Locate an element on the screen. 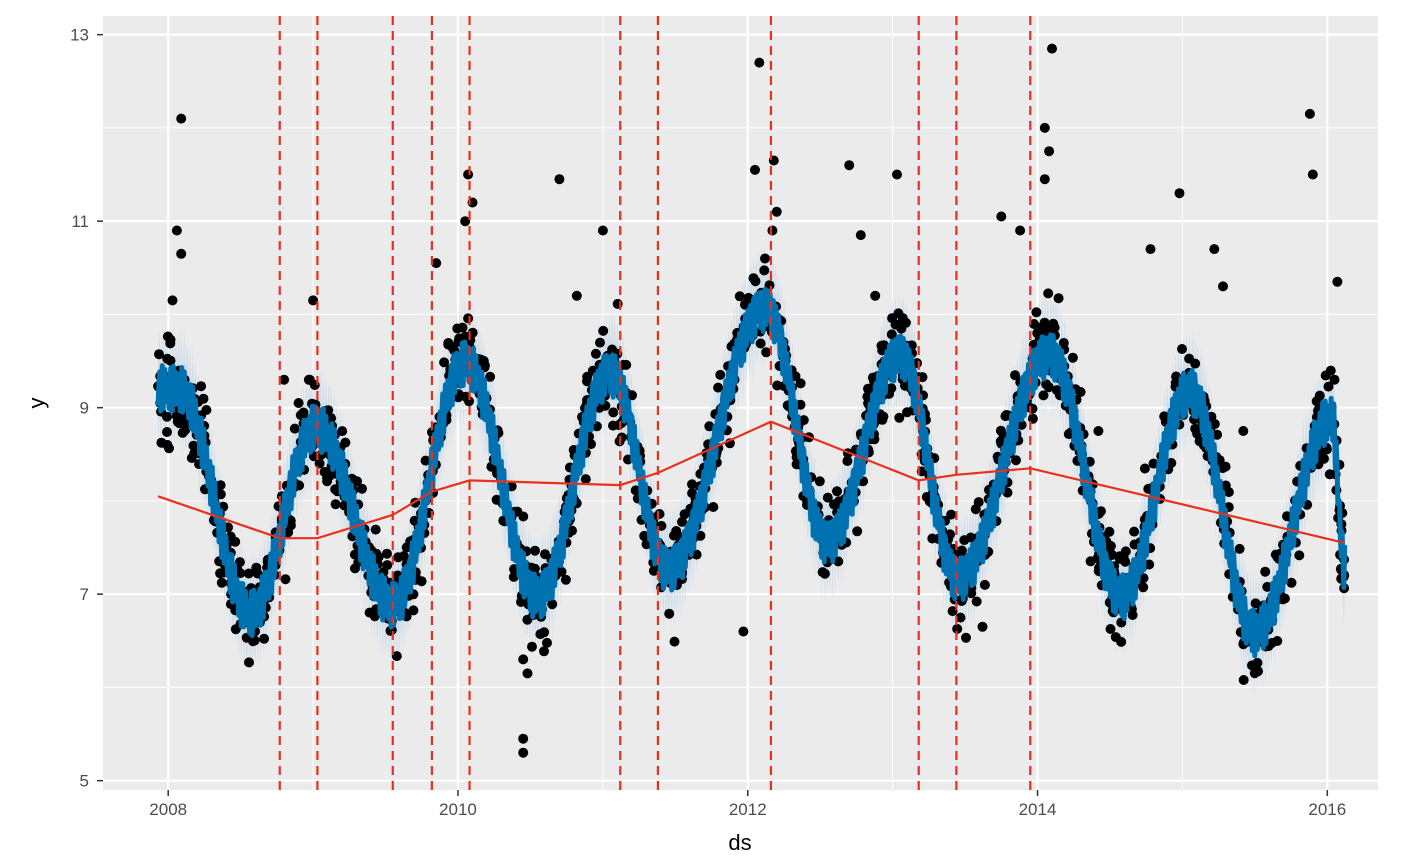 Image resolution: width=1408 pixels, height=864 pixels. y-tick-label: 11 is located at coordinates (80, 221).